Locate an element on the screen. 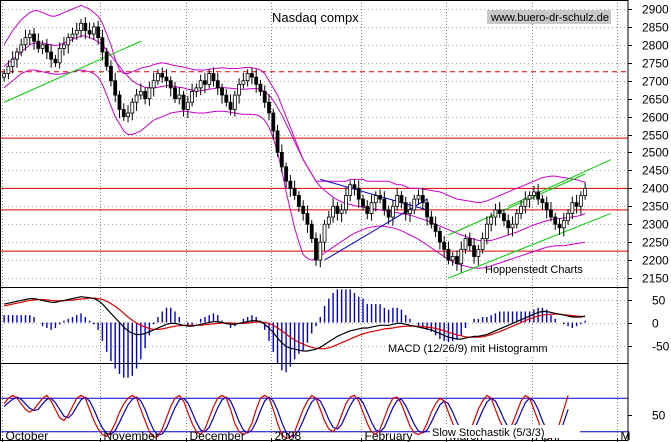  price-tick-label: 2700 is located at coordinates (655, 82).